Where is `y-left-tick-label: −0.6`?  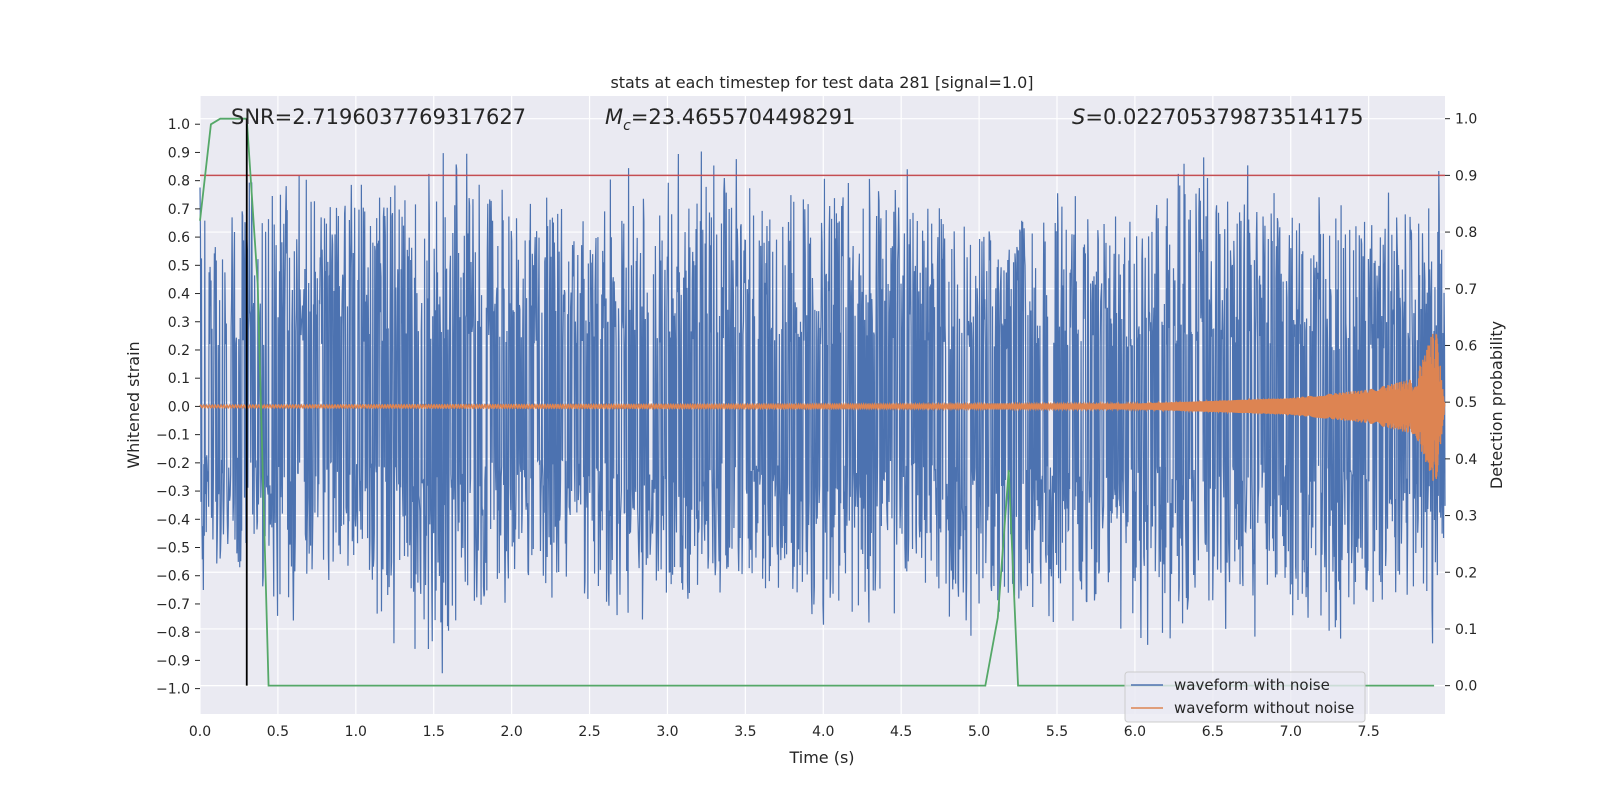 y-left-tick-label: −0.6 is located at coordinates (173, 577).